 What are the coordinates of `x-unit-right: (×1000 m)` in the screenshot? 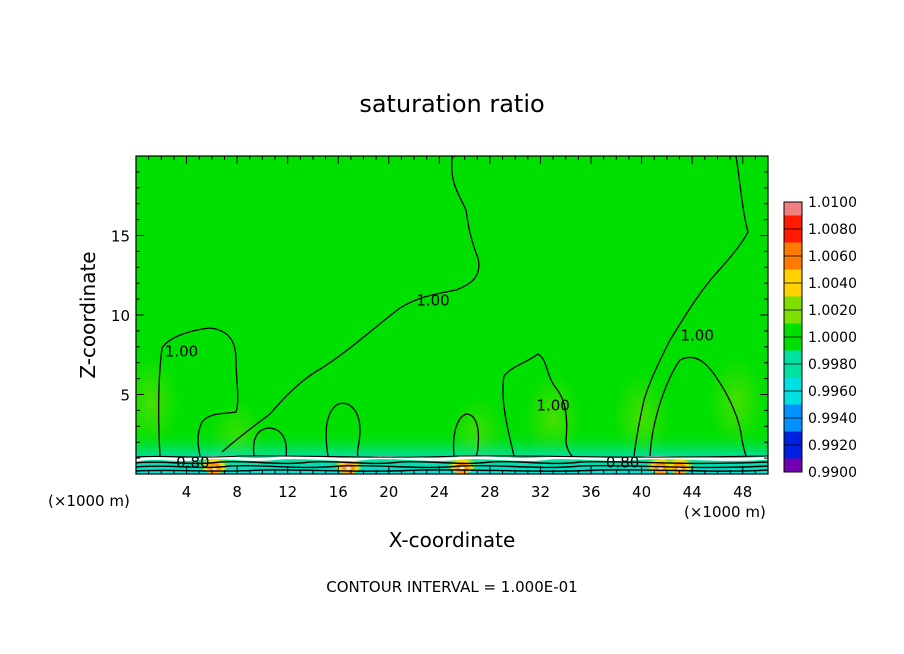 It's located at (725, 512).